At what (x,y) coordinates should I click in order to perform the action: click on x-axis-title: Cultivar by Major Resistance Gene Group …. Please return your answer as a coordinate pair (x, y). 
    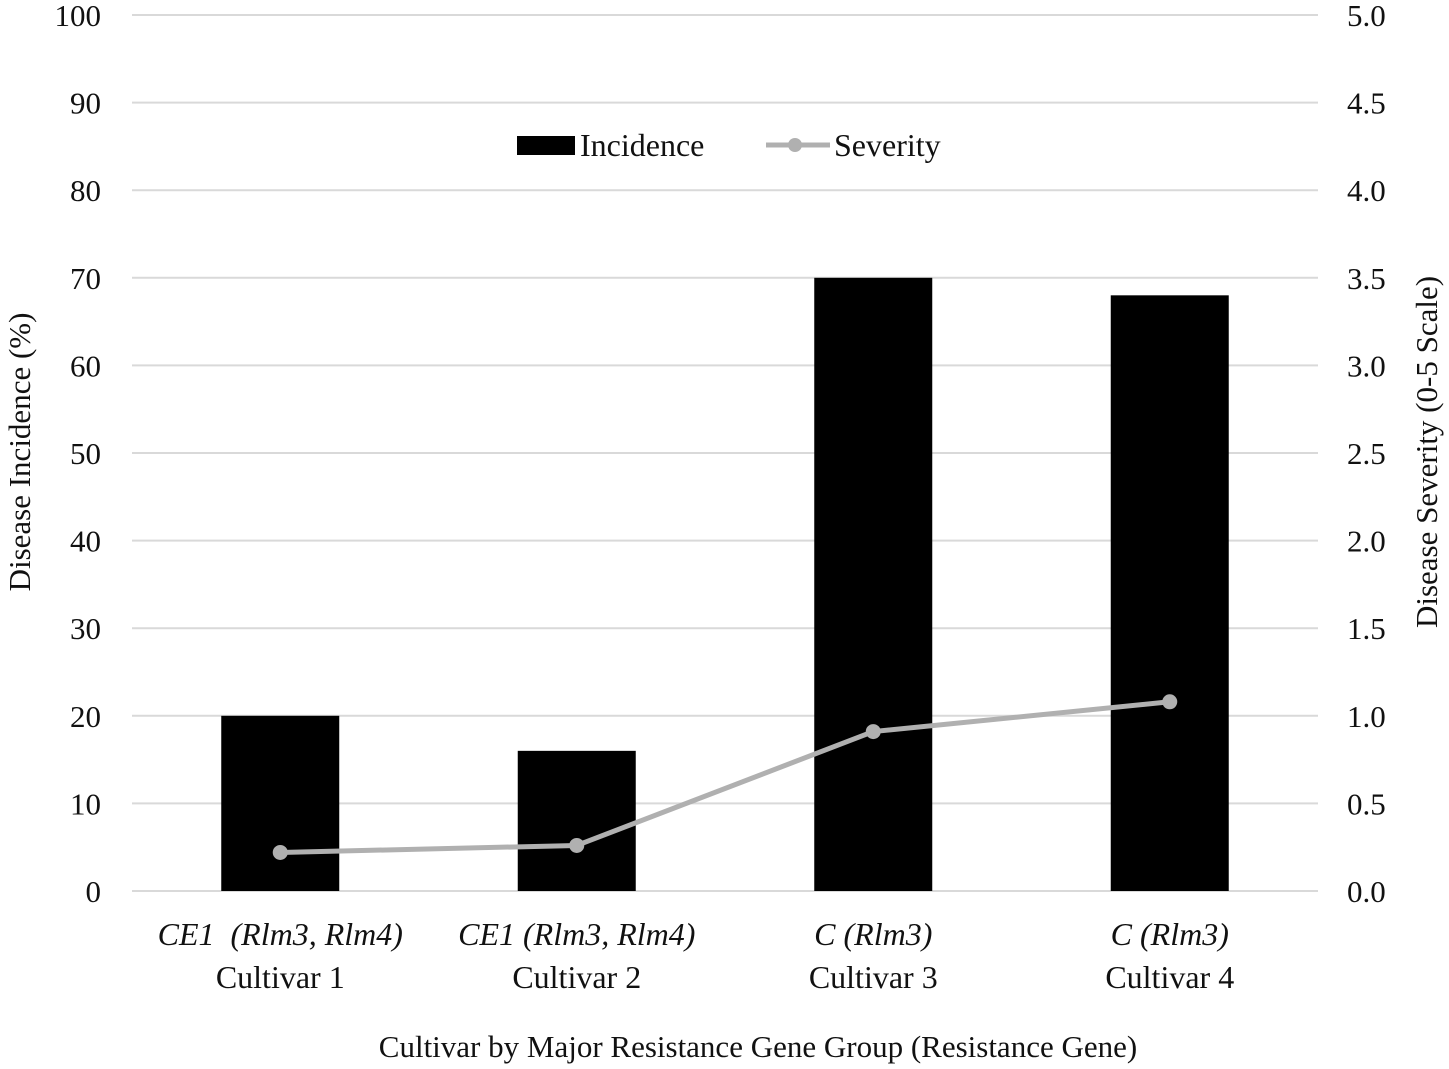
    Looking at the image, I should click on (758, 1046).